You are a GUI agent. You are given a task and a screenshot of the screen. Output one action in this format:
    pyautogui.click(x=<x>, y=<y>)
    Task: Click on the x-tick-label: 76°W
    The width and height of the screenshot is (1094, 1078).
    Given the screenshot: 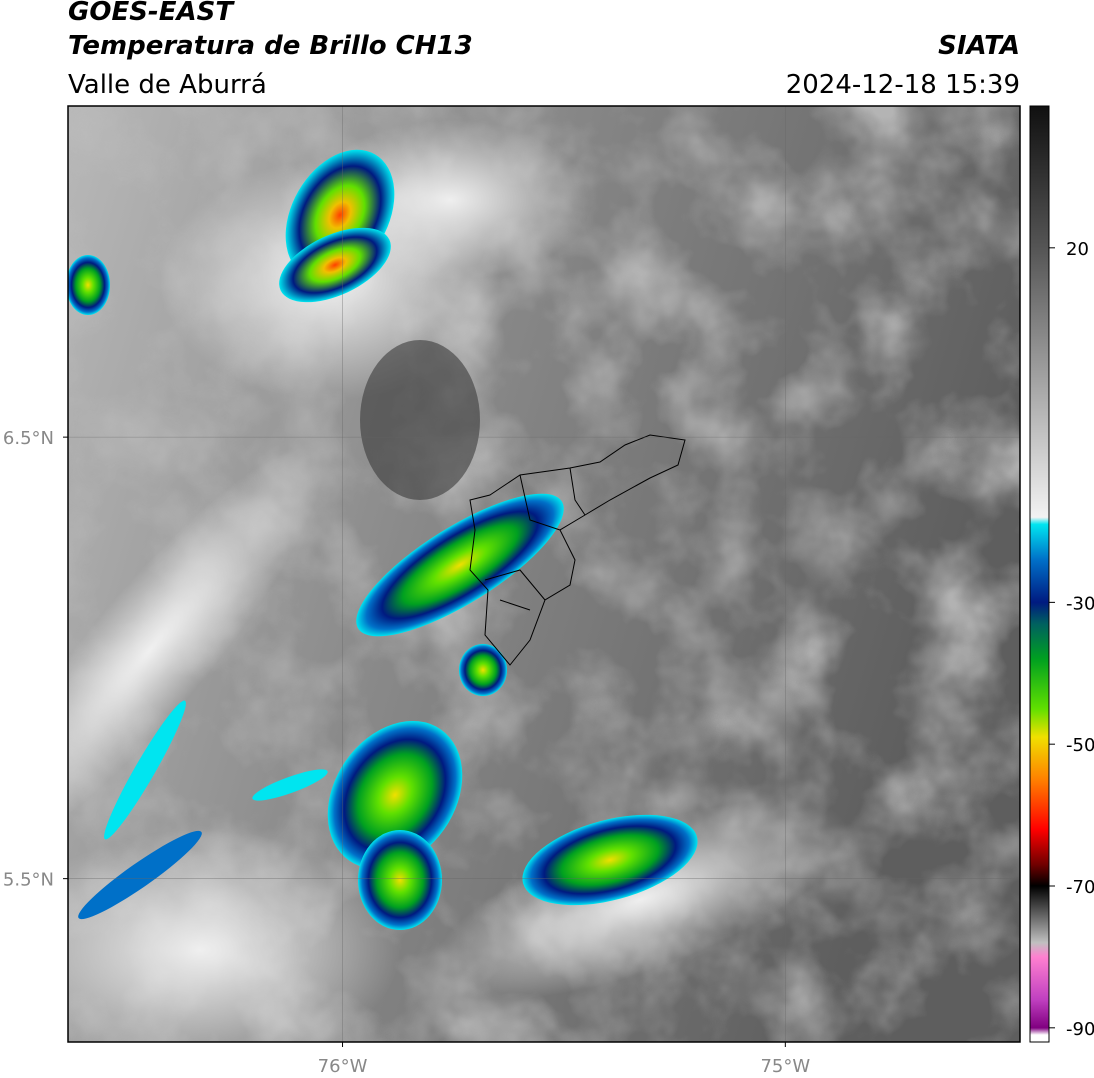 What is the action you would take?
    pyautogui.click(x=343, y=1066)
    